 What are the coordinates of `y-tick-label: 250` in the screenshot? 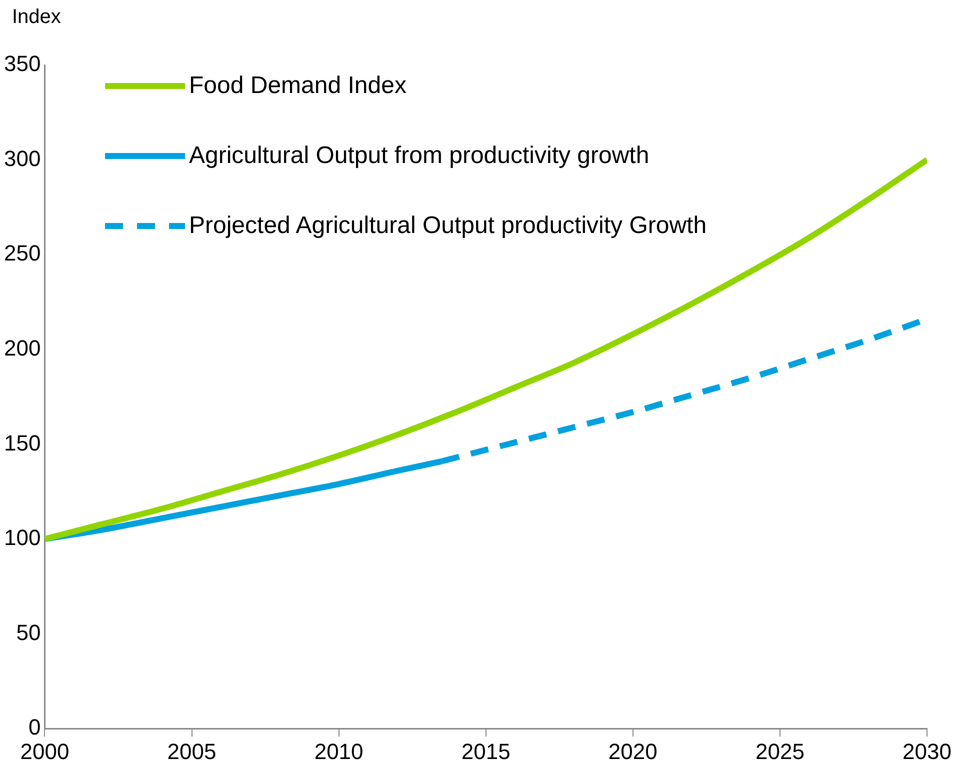 It's located at (22, 253).